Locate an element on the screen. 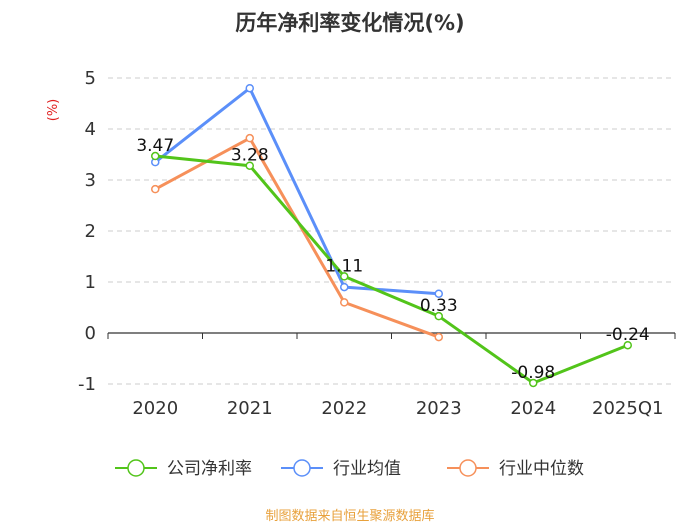 This screenshot has width=700, height=525. chart-title: 历年净利率变化情况(%) is located at coordinates (349, 23).